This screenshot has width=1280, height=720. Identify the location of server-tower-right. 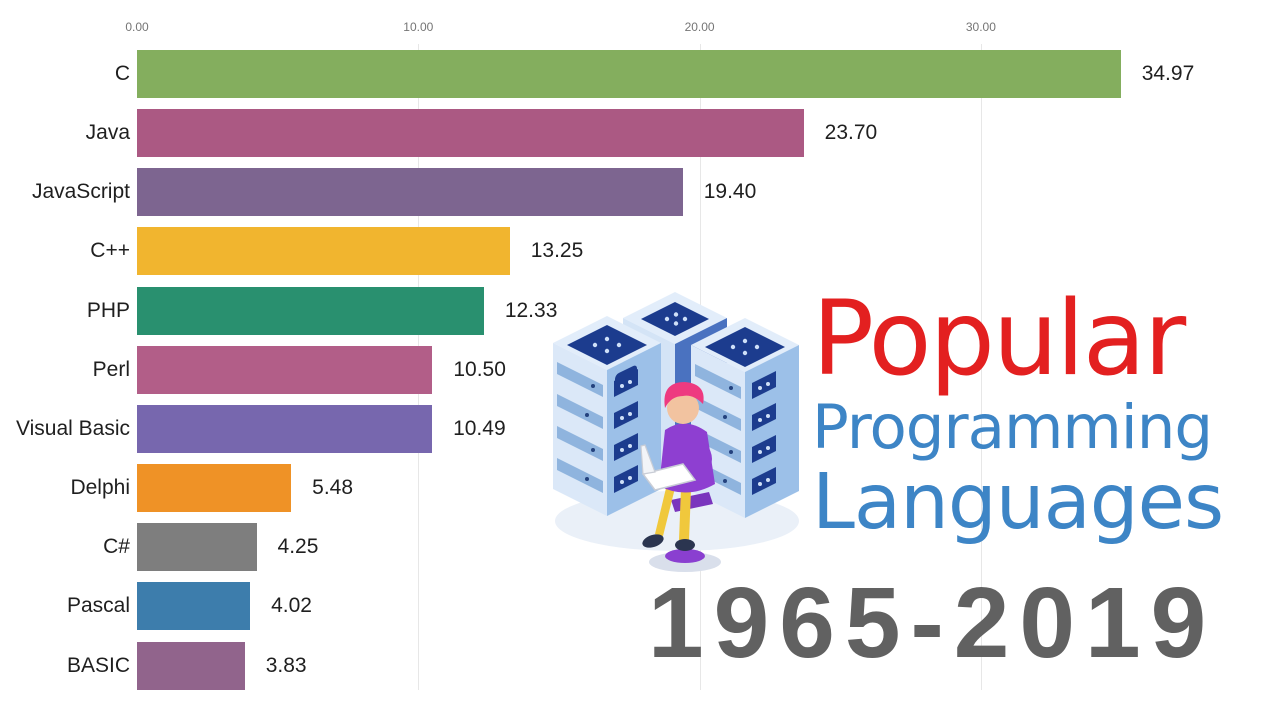
(745, 418).